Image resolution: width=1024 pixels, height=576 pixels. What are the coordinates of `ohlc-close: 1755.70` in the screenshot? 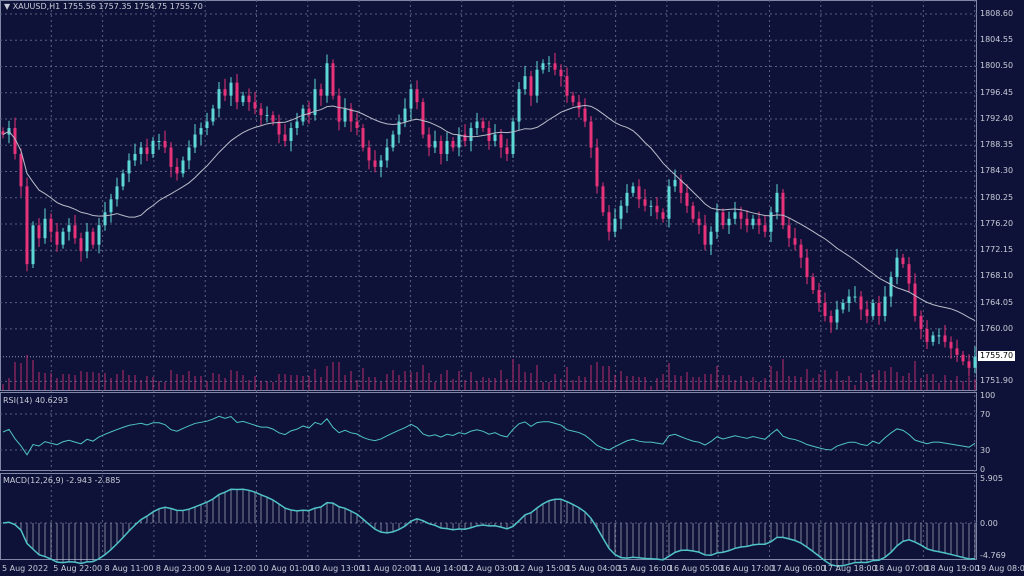 It's located at (186, 6).